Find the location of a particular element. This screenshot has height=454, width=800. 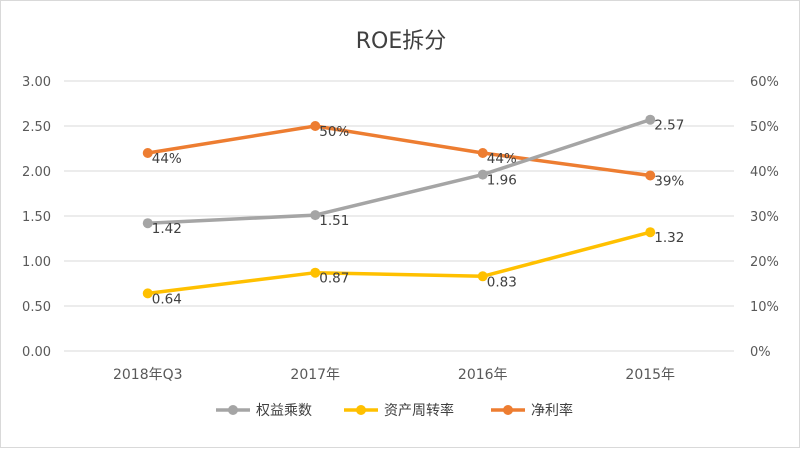

x-tick-label: 2018年Q3 is located at coordinates (148, 375).